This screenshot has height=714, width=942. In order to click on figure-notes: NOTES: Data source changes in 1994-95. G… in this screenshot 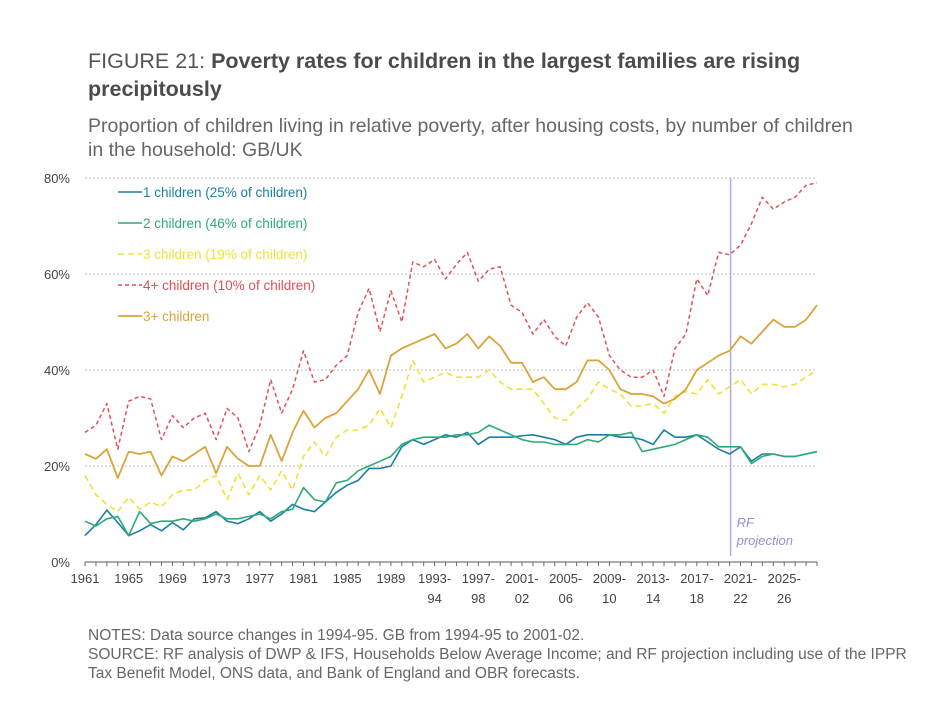, I will do `click(498, 654)`.